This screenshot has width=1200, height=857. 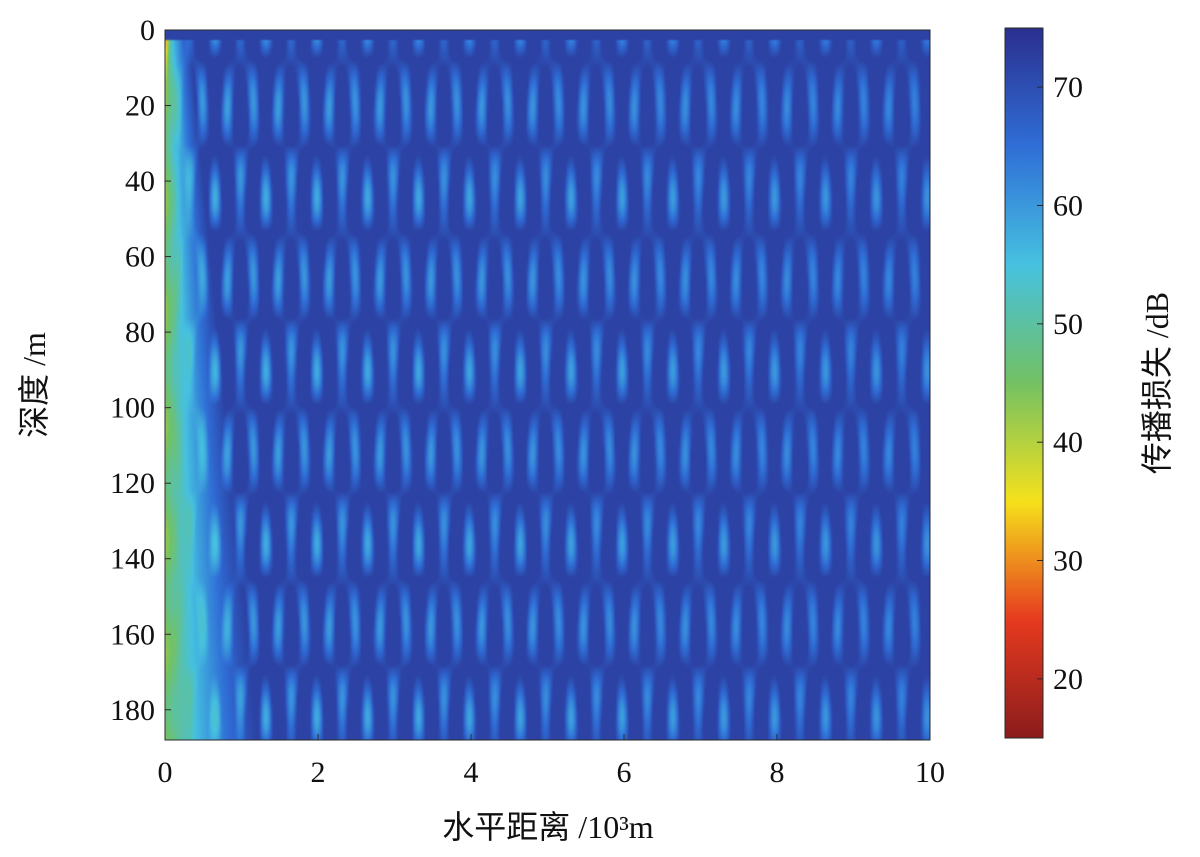 What do you see at coordinates (471, 772) in the screenshot?
I see `x-tick-label: 4` at bounding box center [471, 772].